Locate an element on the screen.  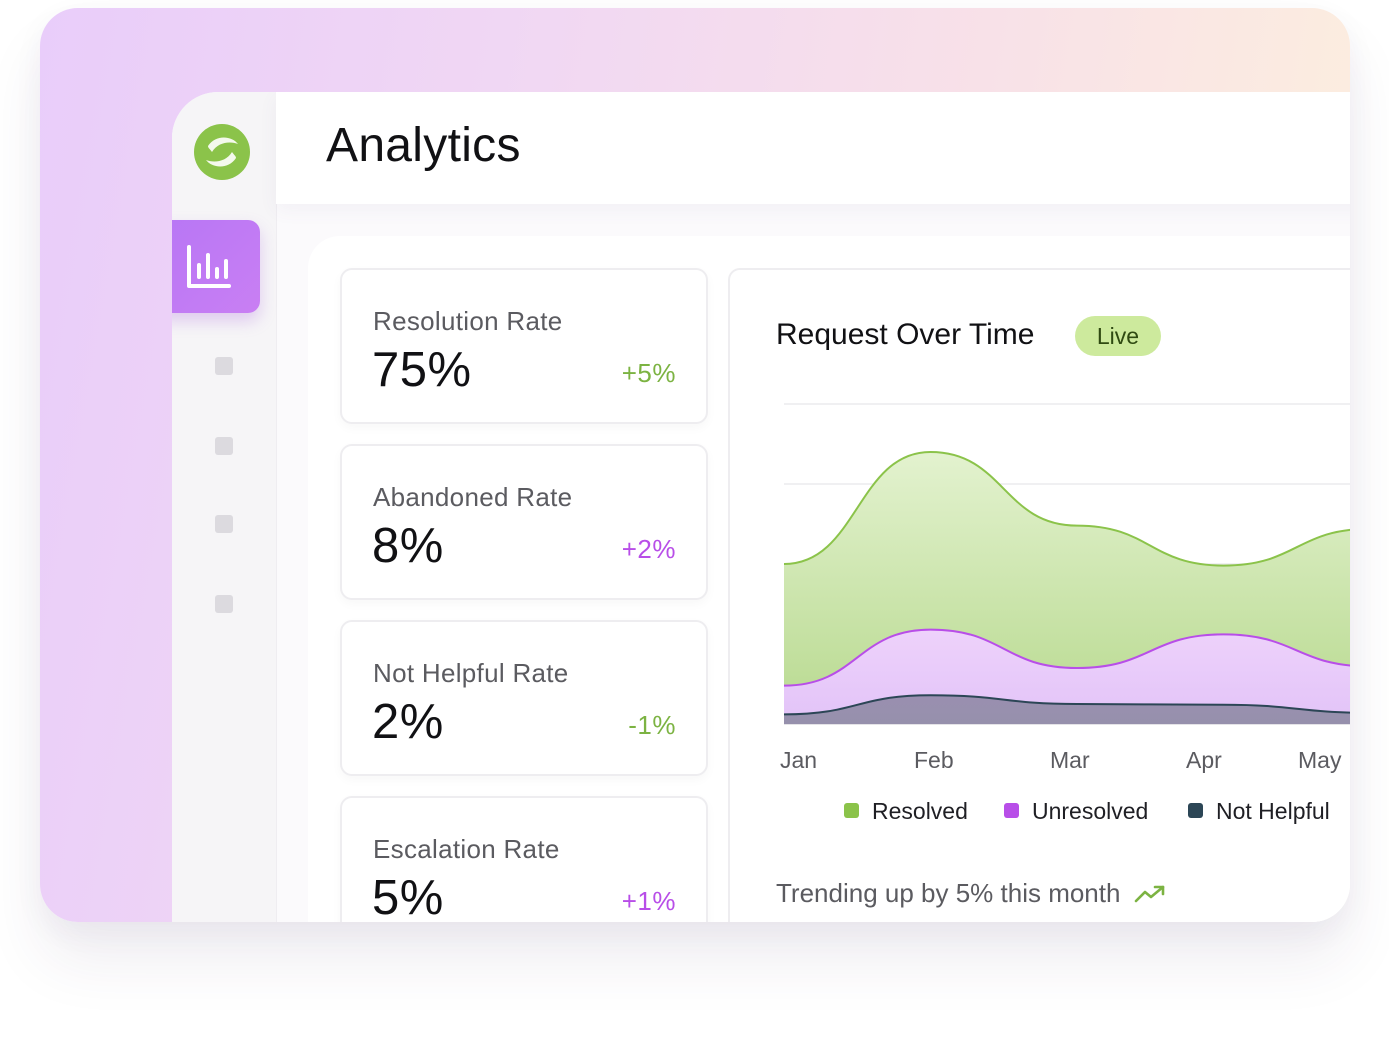
legend-item: Resolved is located at coordinates (906, 811).